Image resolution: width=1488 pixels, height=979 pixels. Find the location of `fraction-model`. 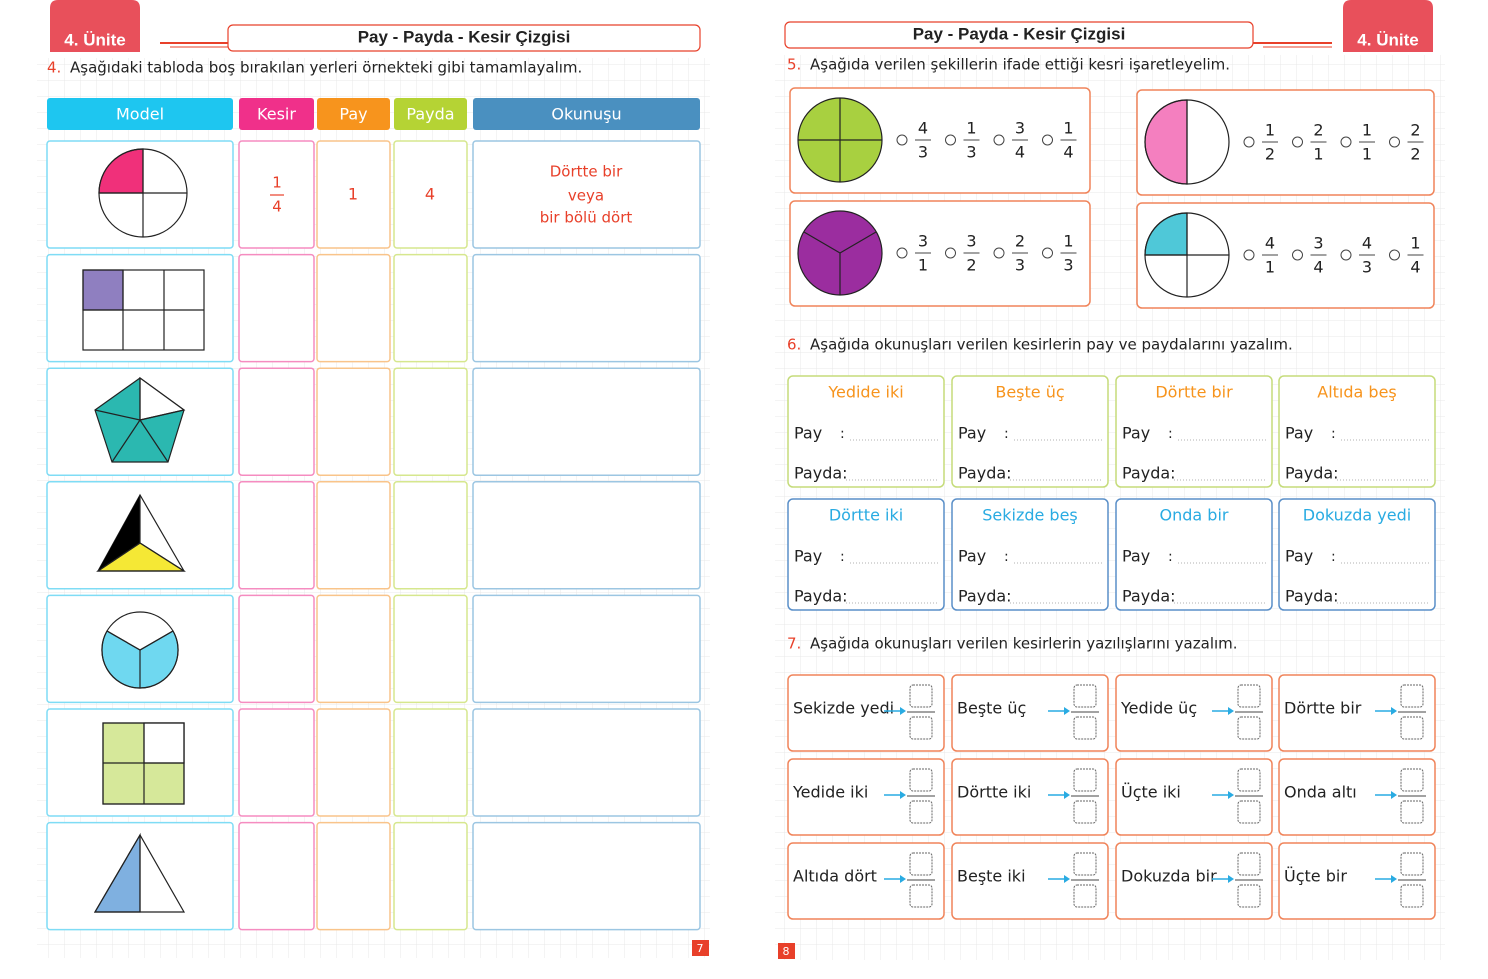

fraction-model is located at coordinates (1187, 142).